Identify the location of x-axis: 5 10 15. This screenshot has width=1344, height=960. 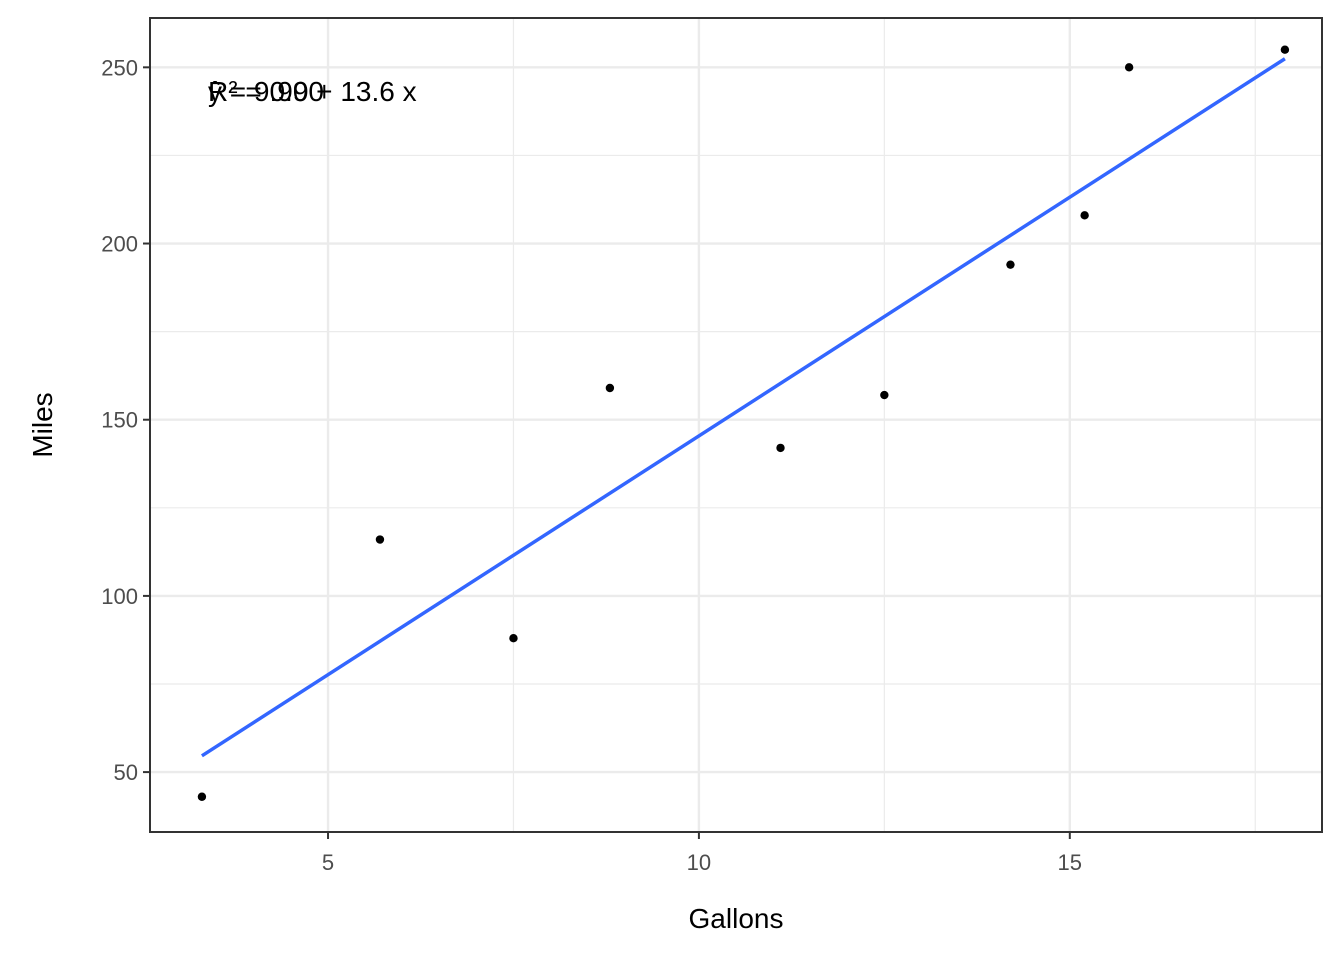
(702, 853).